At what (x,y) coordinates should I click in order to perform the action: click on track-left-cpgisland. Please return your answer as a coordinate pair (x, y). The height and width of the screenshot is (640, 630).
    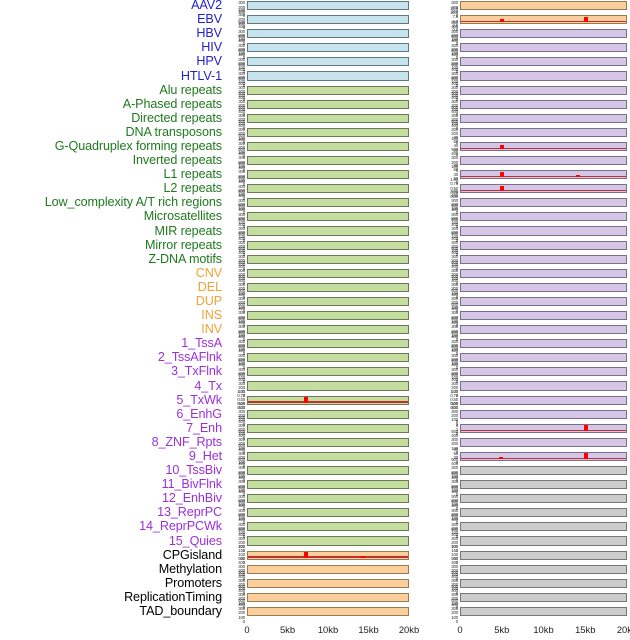
    Looking at the image, I should click on (328, 555).